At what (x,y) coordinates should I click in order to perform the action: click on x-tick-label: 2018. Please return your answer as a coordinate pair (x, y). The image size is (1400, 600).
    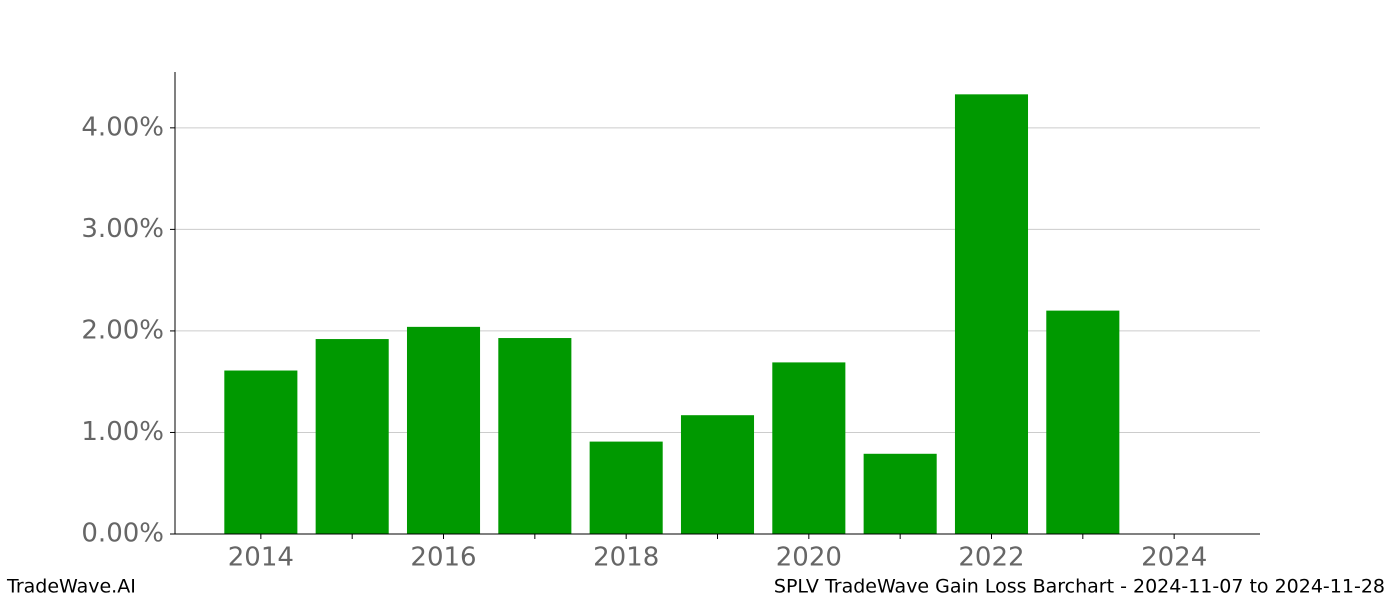
    Looking at the image, I should click on (626, 558).